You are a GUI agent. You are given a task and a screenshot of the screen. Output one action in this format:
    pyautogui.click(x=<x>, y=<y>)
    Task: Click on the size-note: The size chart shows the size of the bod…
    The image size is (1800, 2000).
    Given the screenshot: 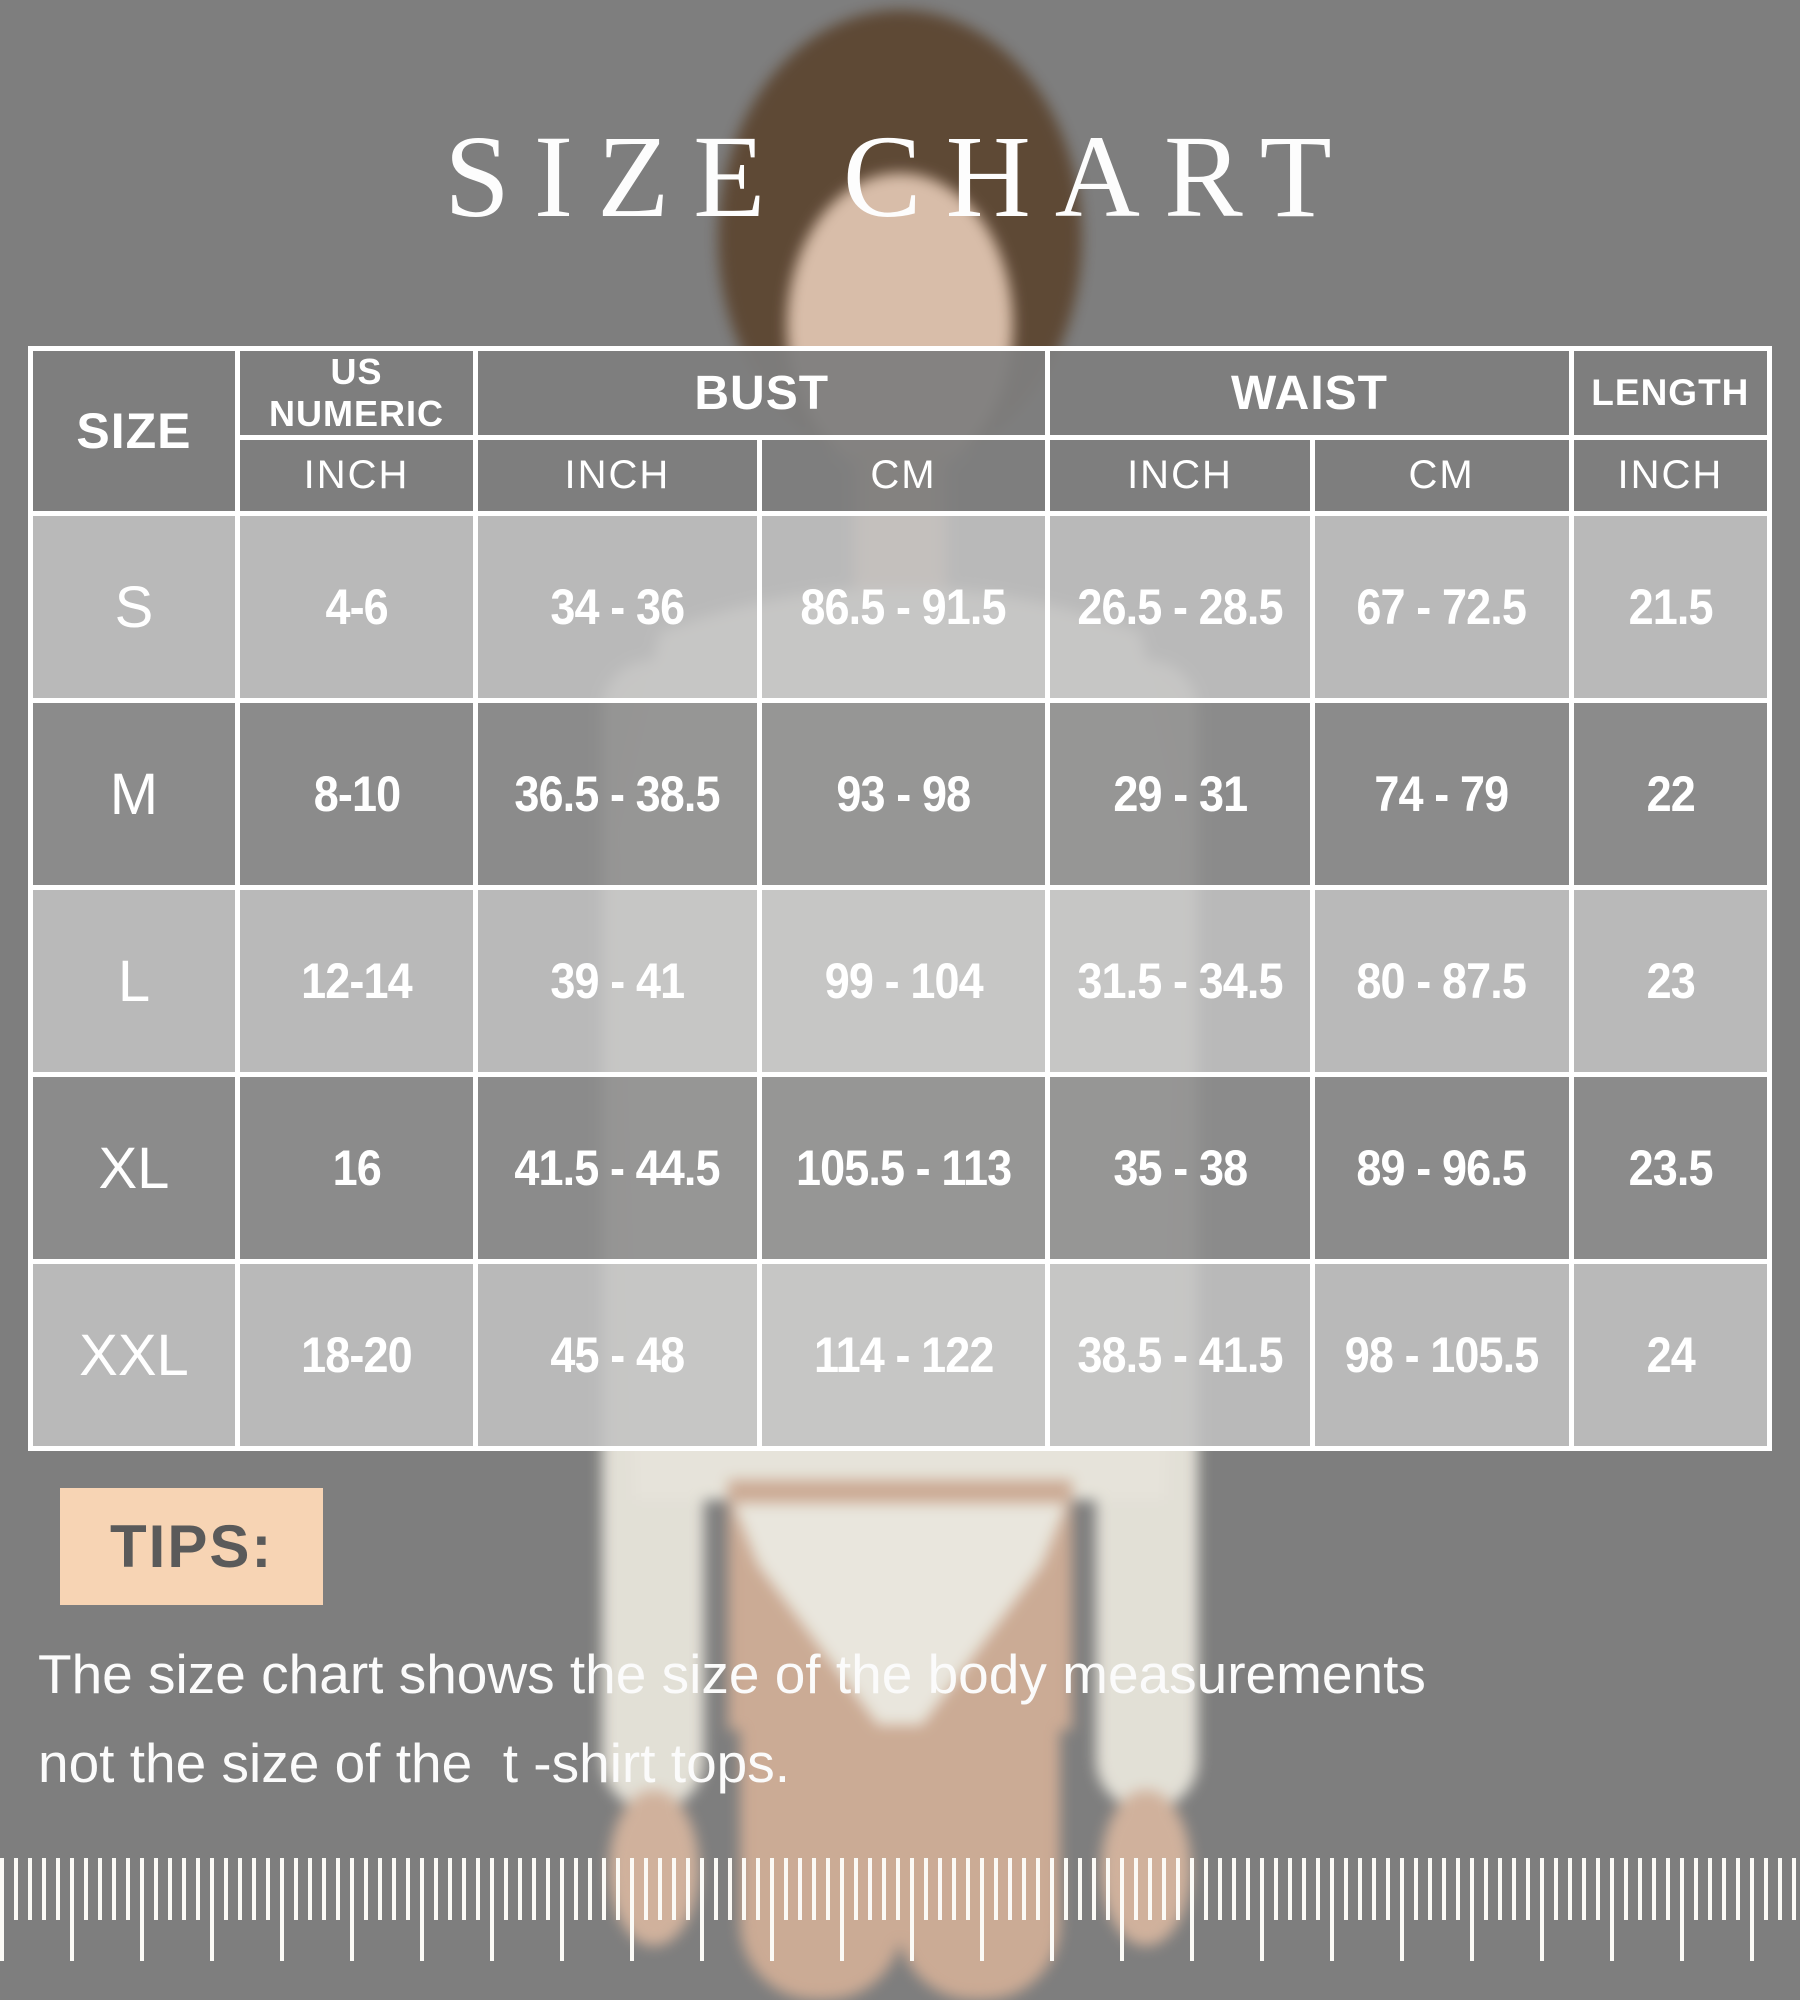 What is the action you would take?
    pyautogui.click(x=888, y=1719)
    